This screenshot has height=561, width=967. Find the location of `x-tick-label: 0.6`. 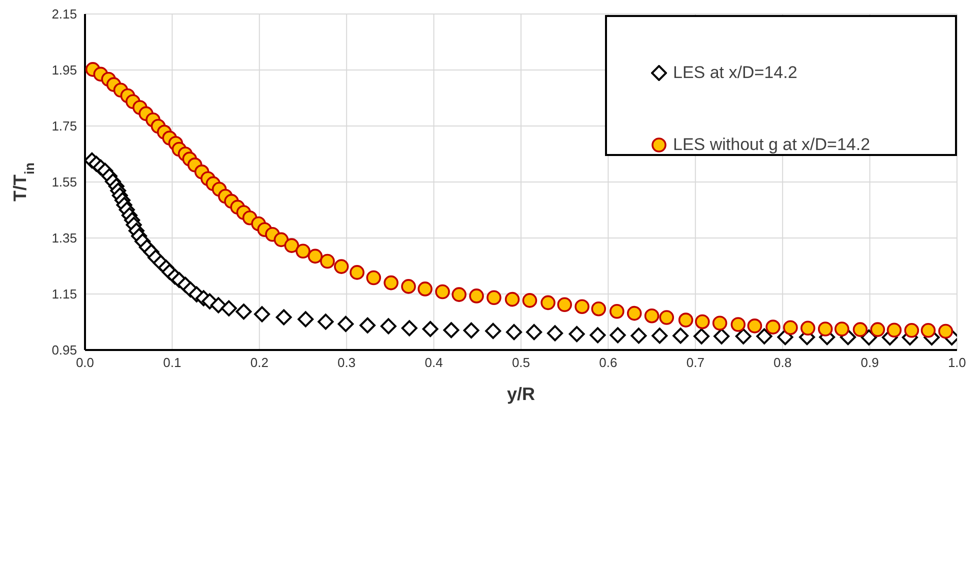

x-tick-label: 0.6 is located at coordinates (608, 362).